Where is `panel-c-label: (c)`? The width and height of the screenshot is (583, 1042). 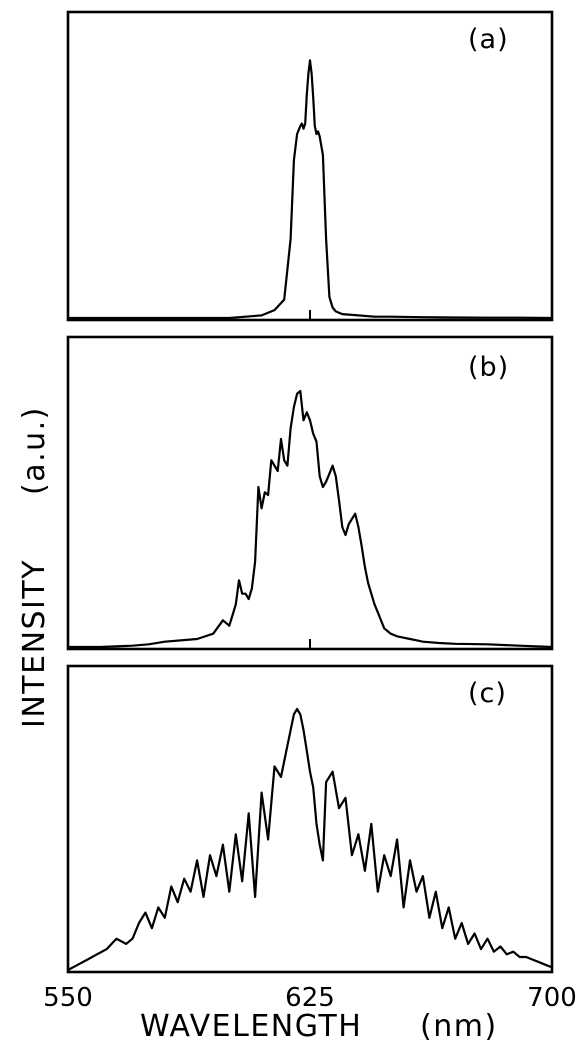 panel-c-label: (c) is located at coordinates (487, 693).